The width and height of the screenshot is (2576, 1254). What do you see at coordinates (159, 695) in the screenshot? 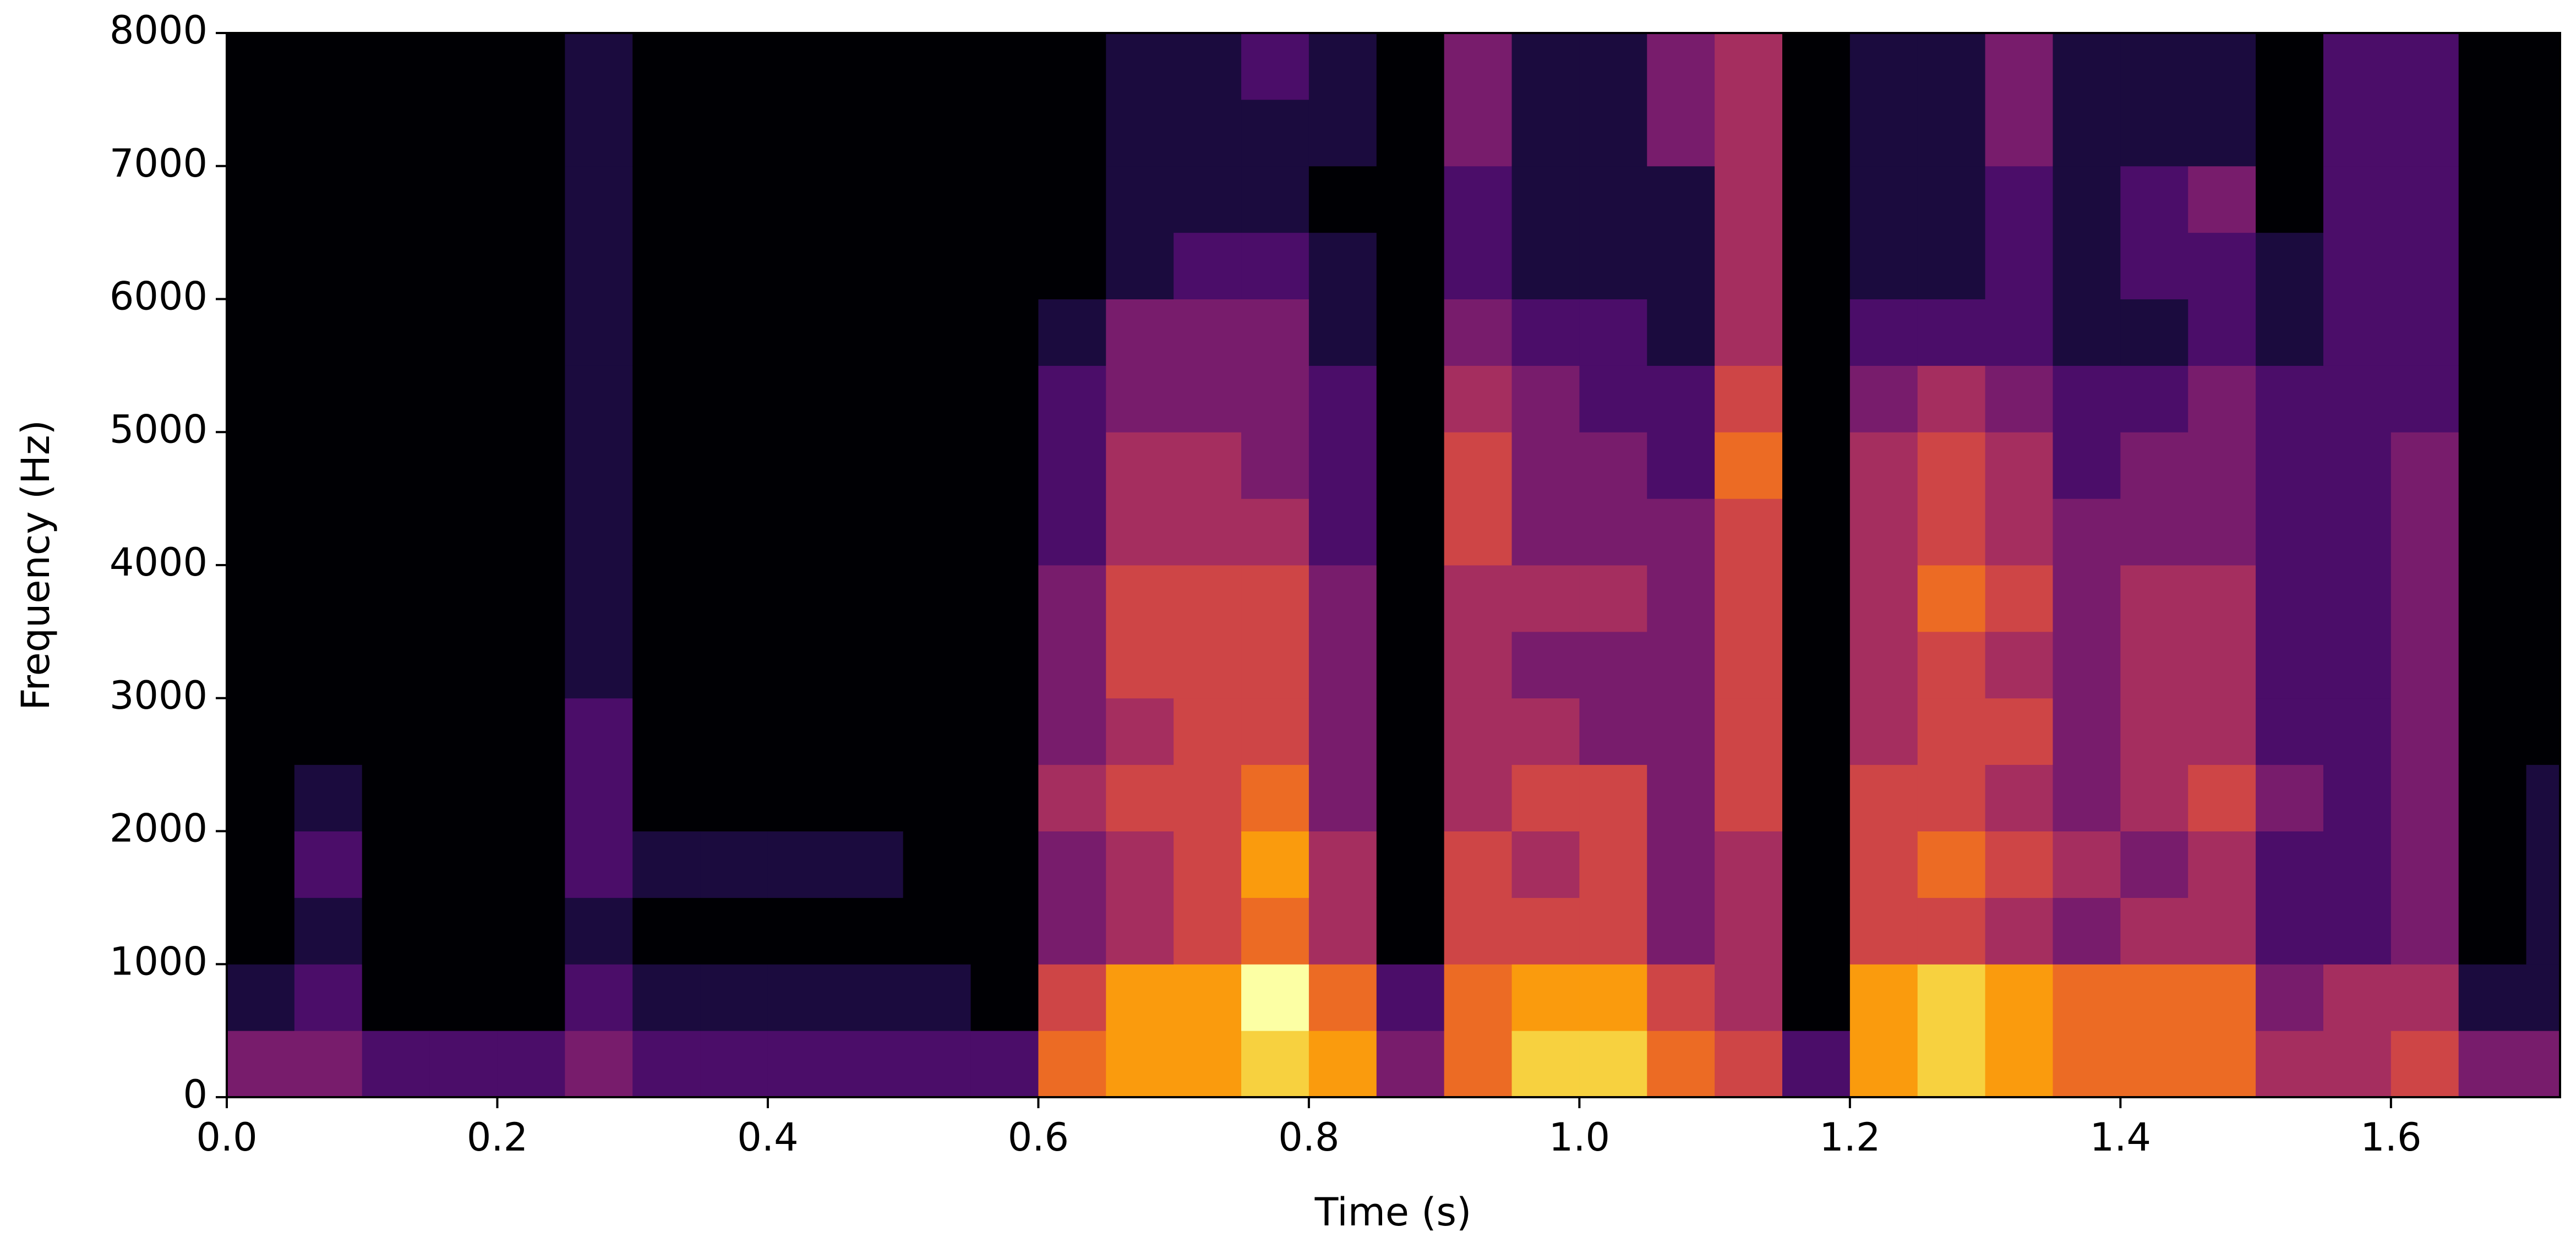
I see `y-tick-label: 3000` at bounding box center [159, 695].